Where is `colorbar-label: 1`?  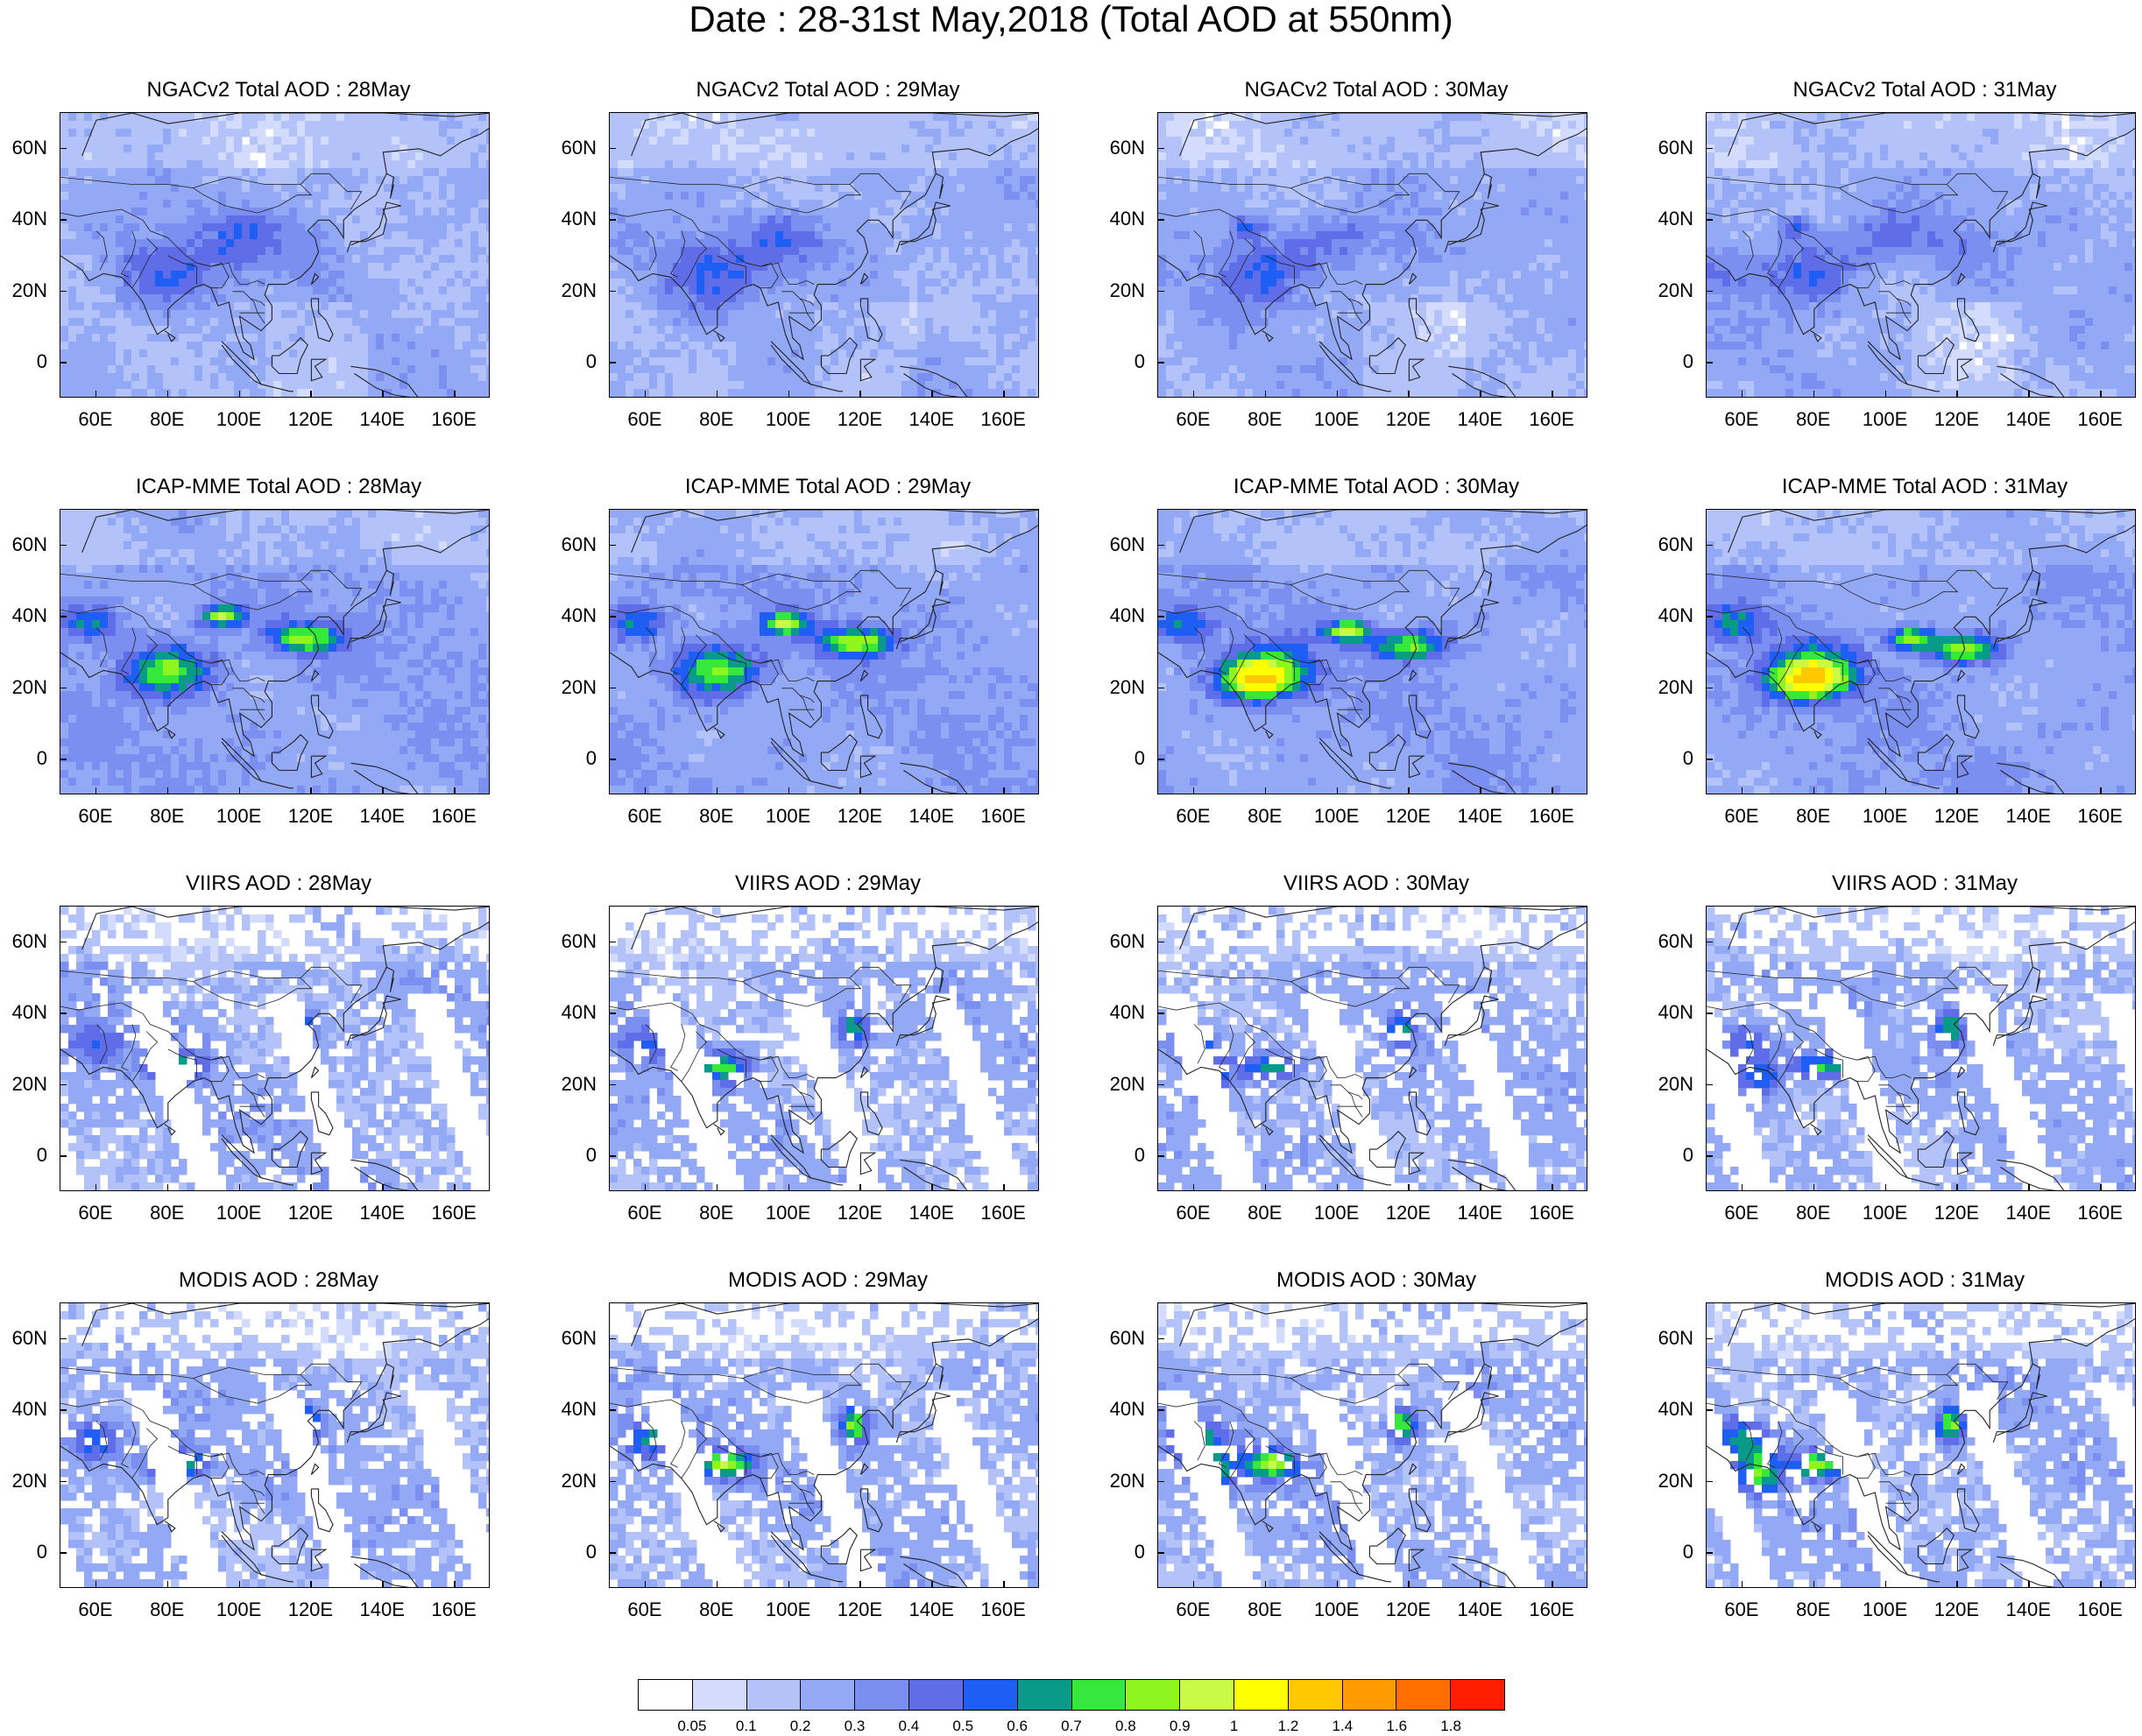 colorbar-label: 1 is located at coordinates (1234, 1726).